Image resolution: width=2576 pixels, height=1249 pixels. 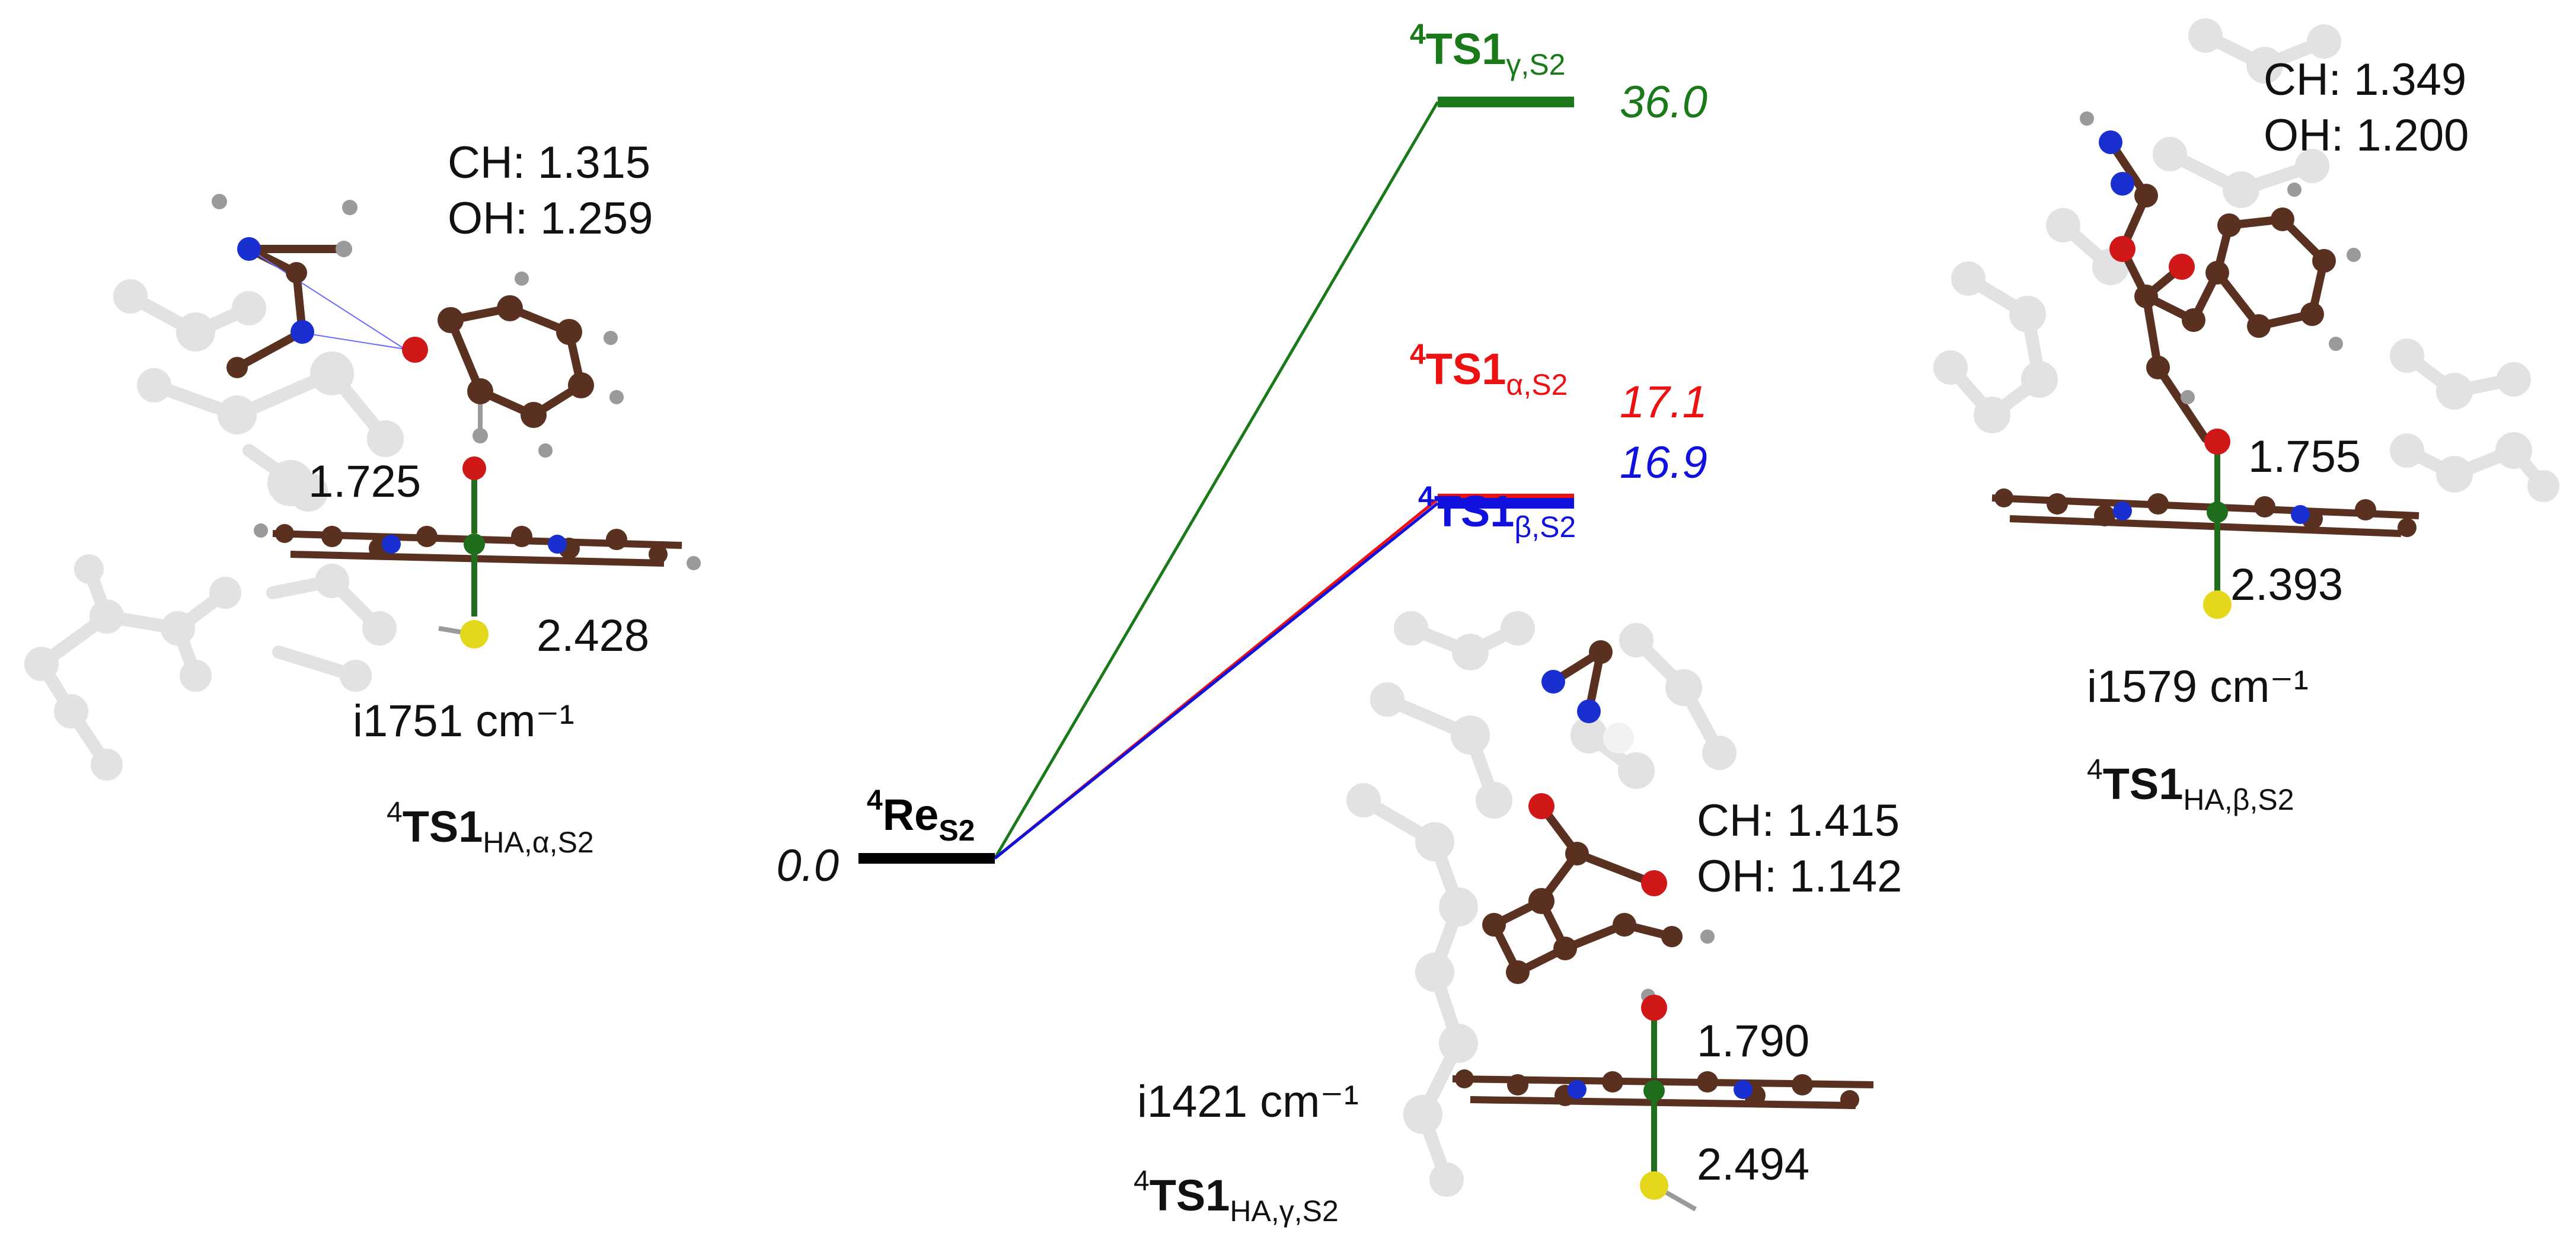 I want to click on gamma-fe-s-distance: 2.494, so click(x=1753, y=1164).